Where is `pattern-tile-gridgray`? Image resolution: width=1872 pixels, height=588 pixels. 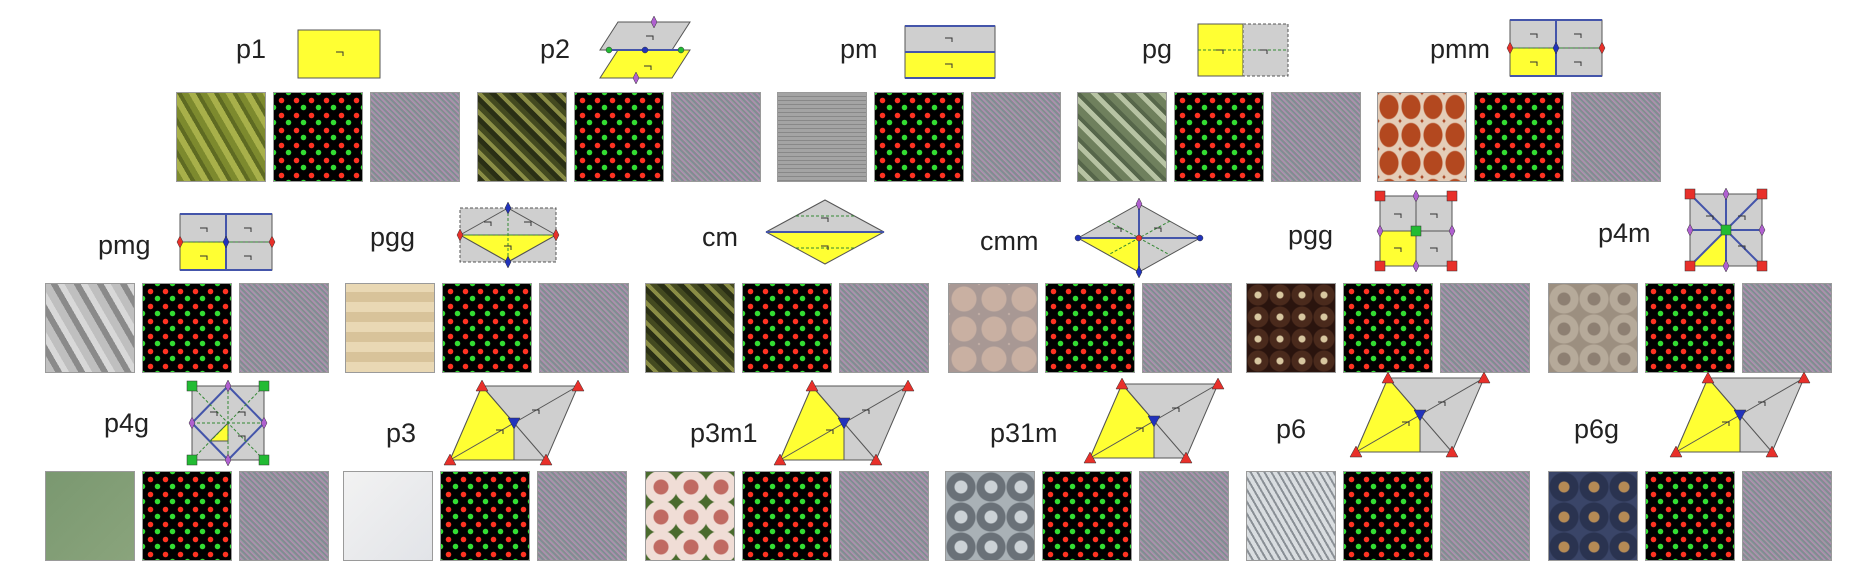
pattern-tile-gridgray is located at coordinates (822, 137).